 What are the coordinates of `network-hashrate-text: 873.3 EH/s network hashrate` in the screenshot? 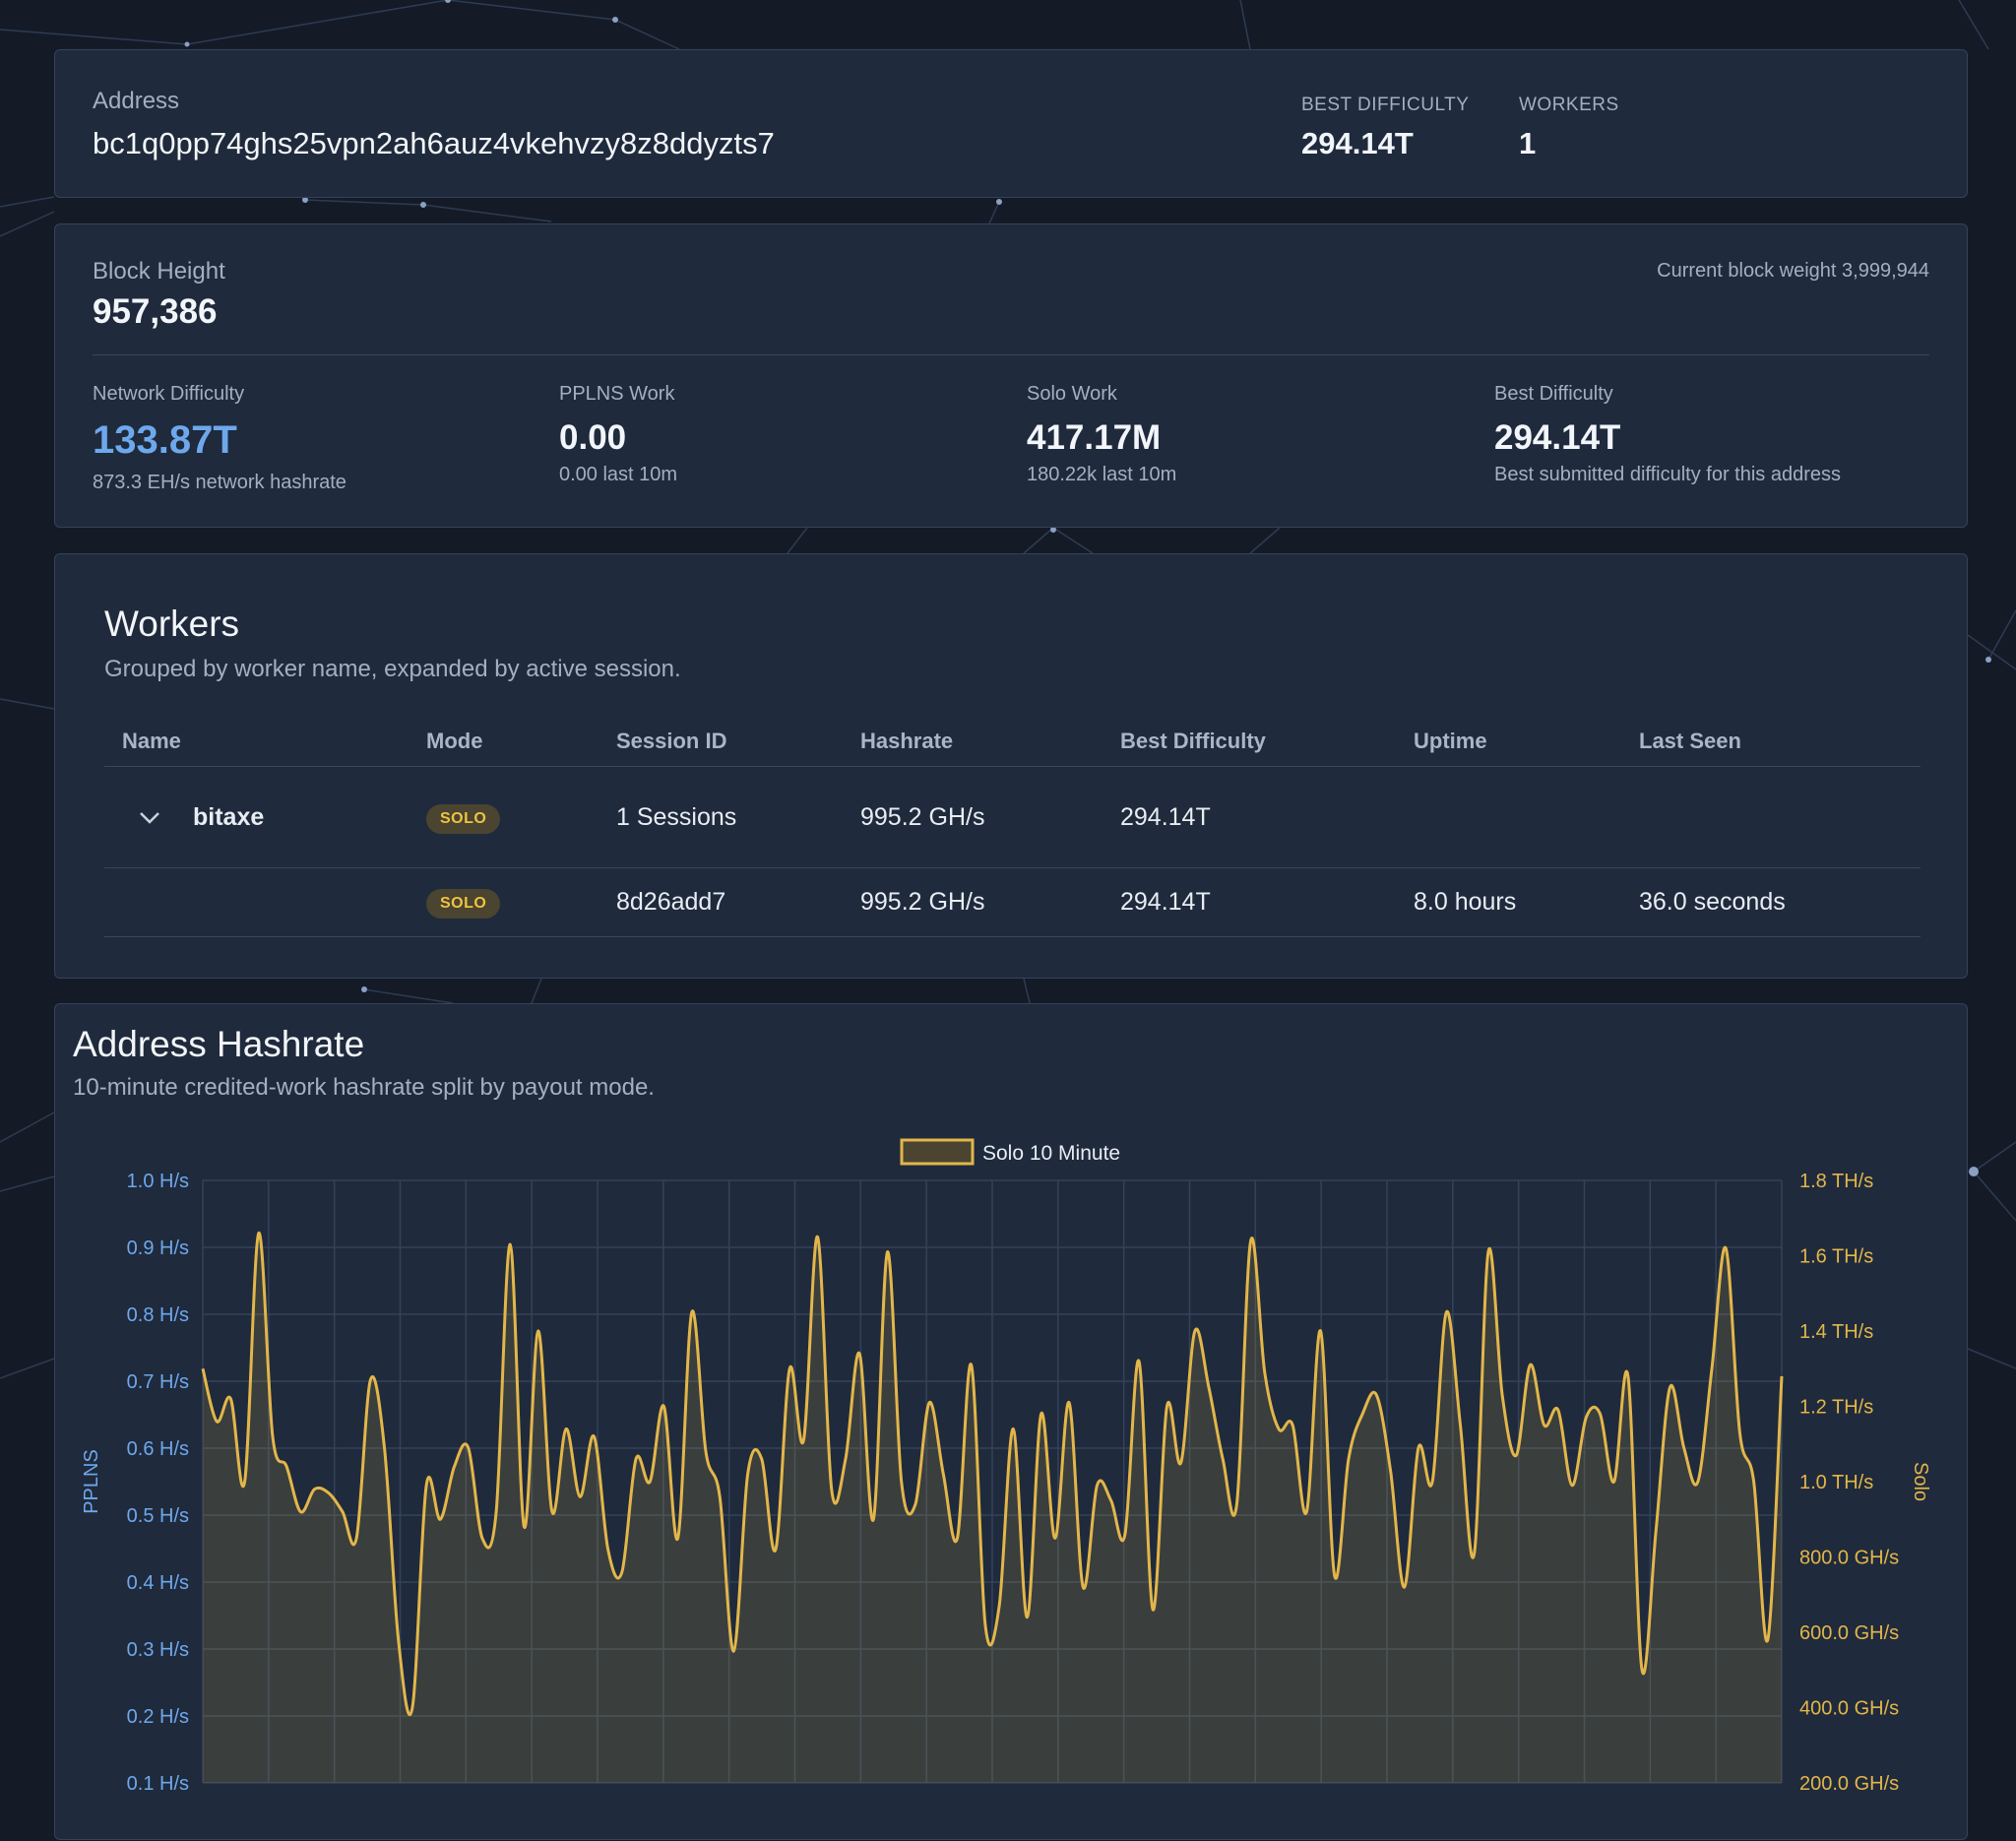 It's located at (219, 482).